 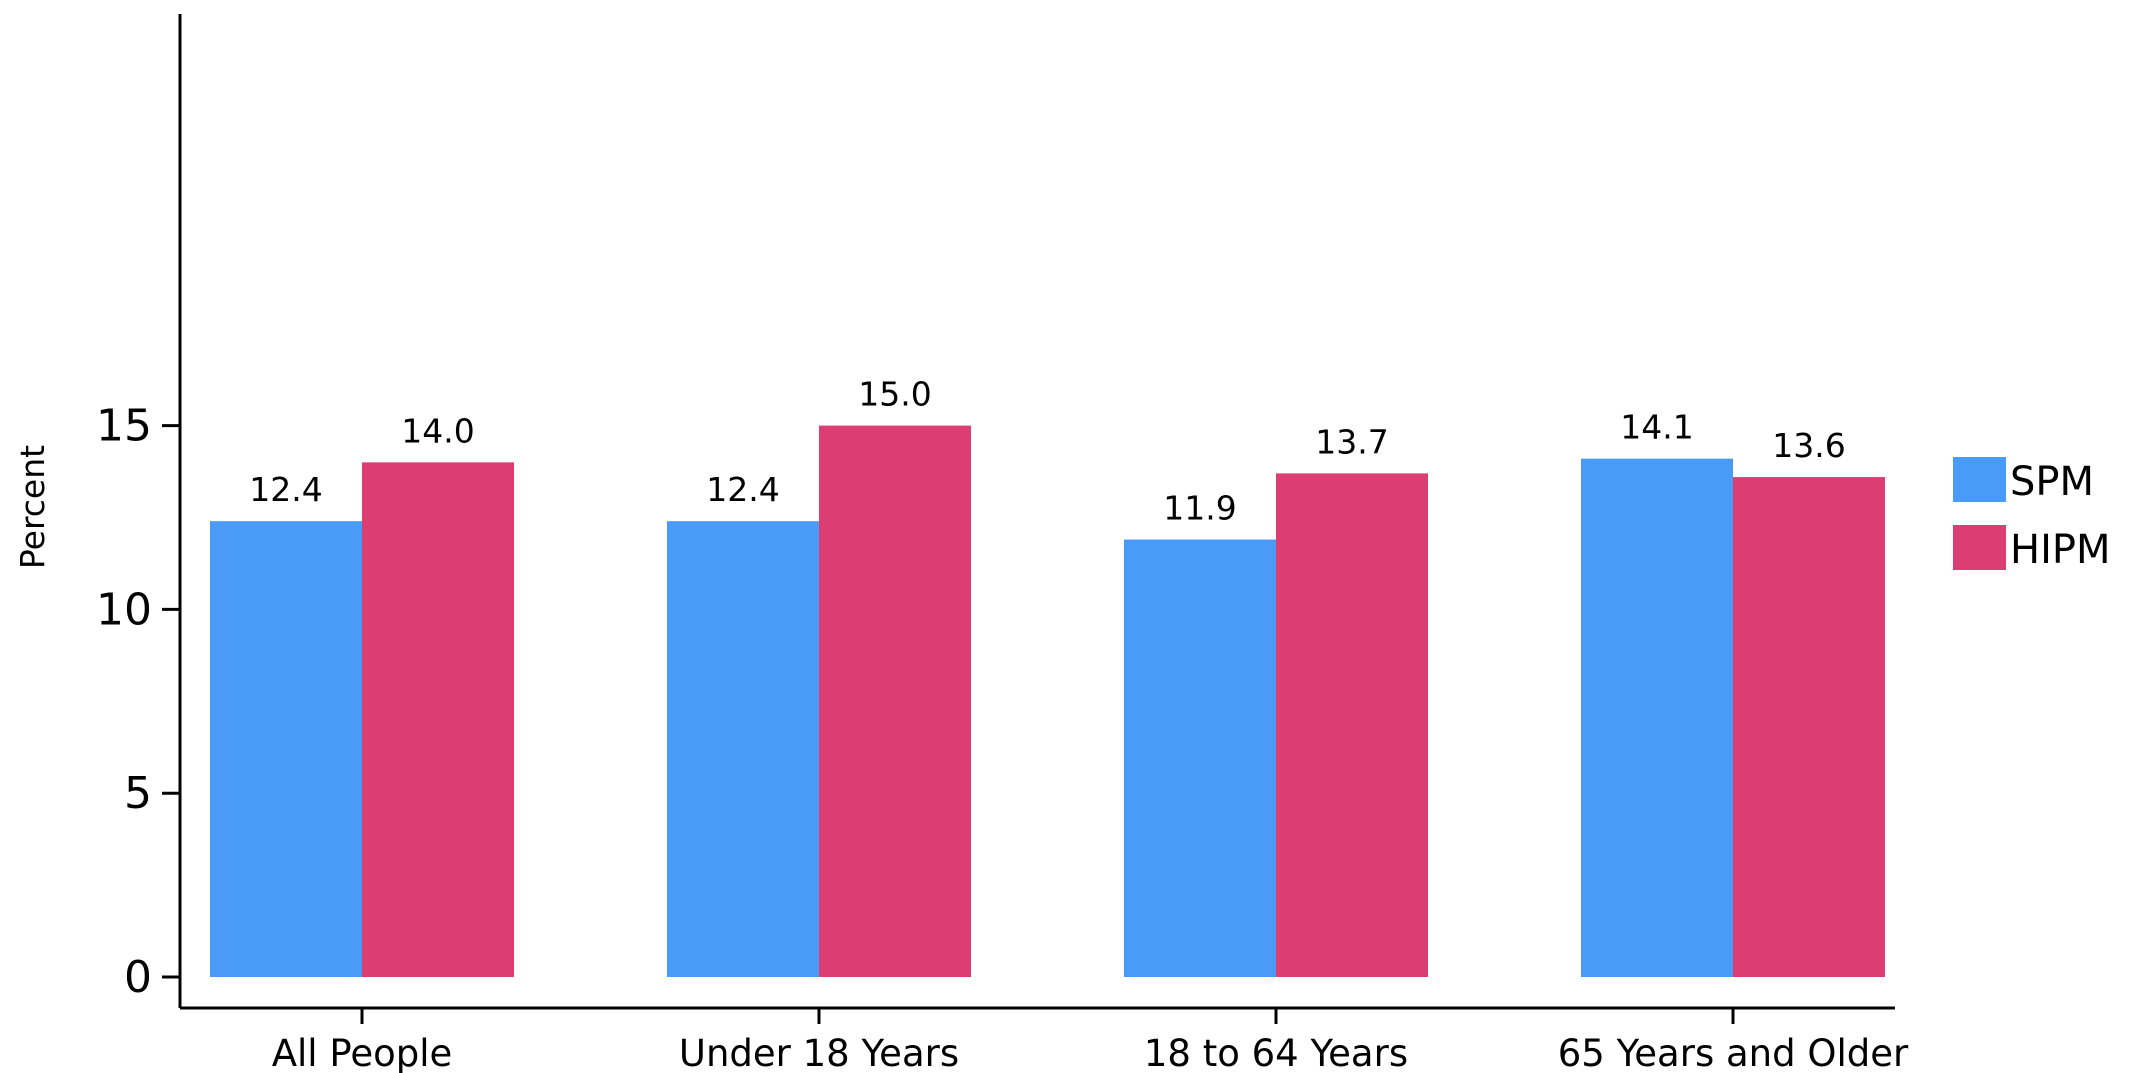 I want to click on legend-label-spm: SPM, so click(x=2052, y=482).